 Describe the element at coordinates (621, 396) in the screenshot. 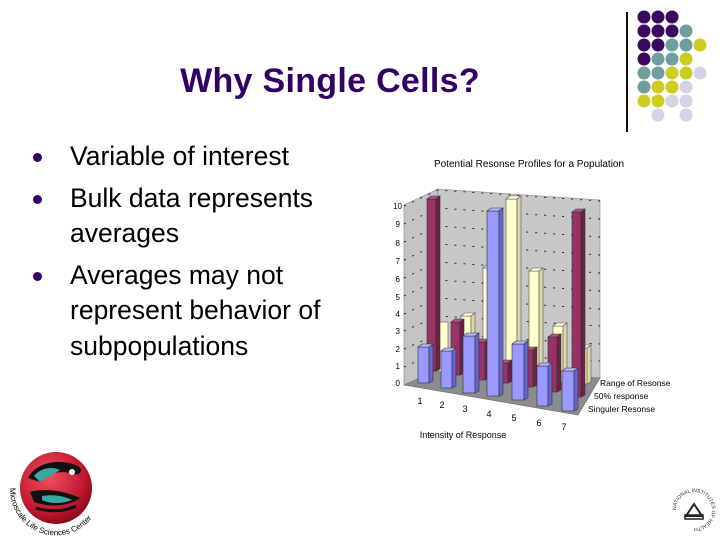

I see `legend-50-percent-response: 50% response` at that location.